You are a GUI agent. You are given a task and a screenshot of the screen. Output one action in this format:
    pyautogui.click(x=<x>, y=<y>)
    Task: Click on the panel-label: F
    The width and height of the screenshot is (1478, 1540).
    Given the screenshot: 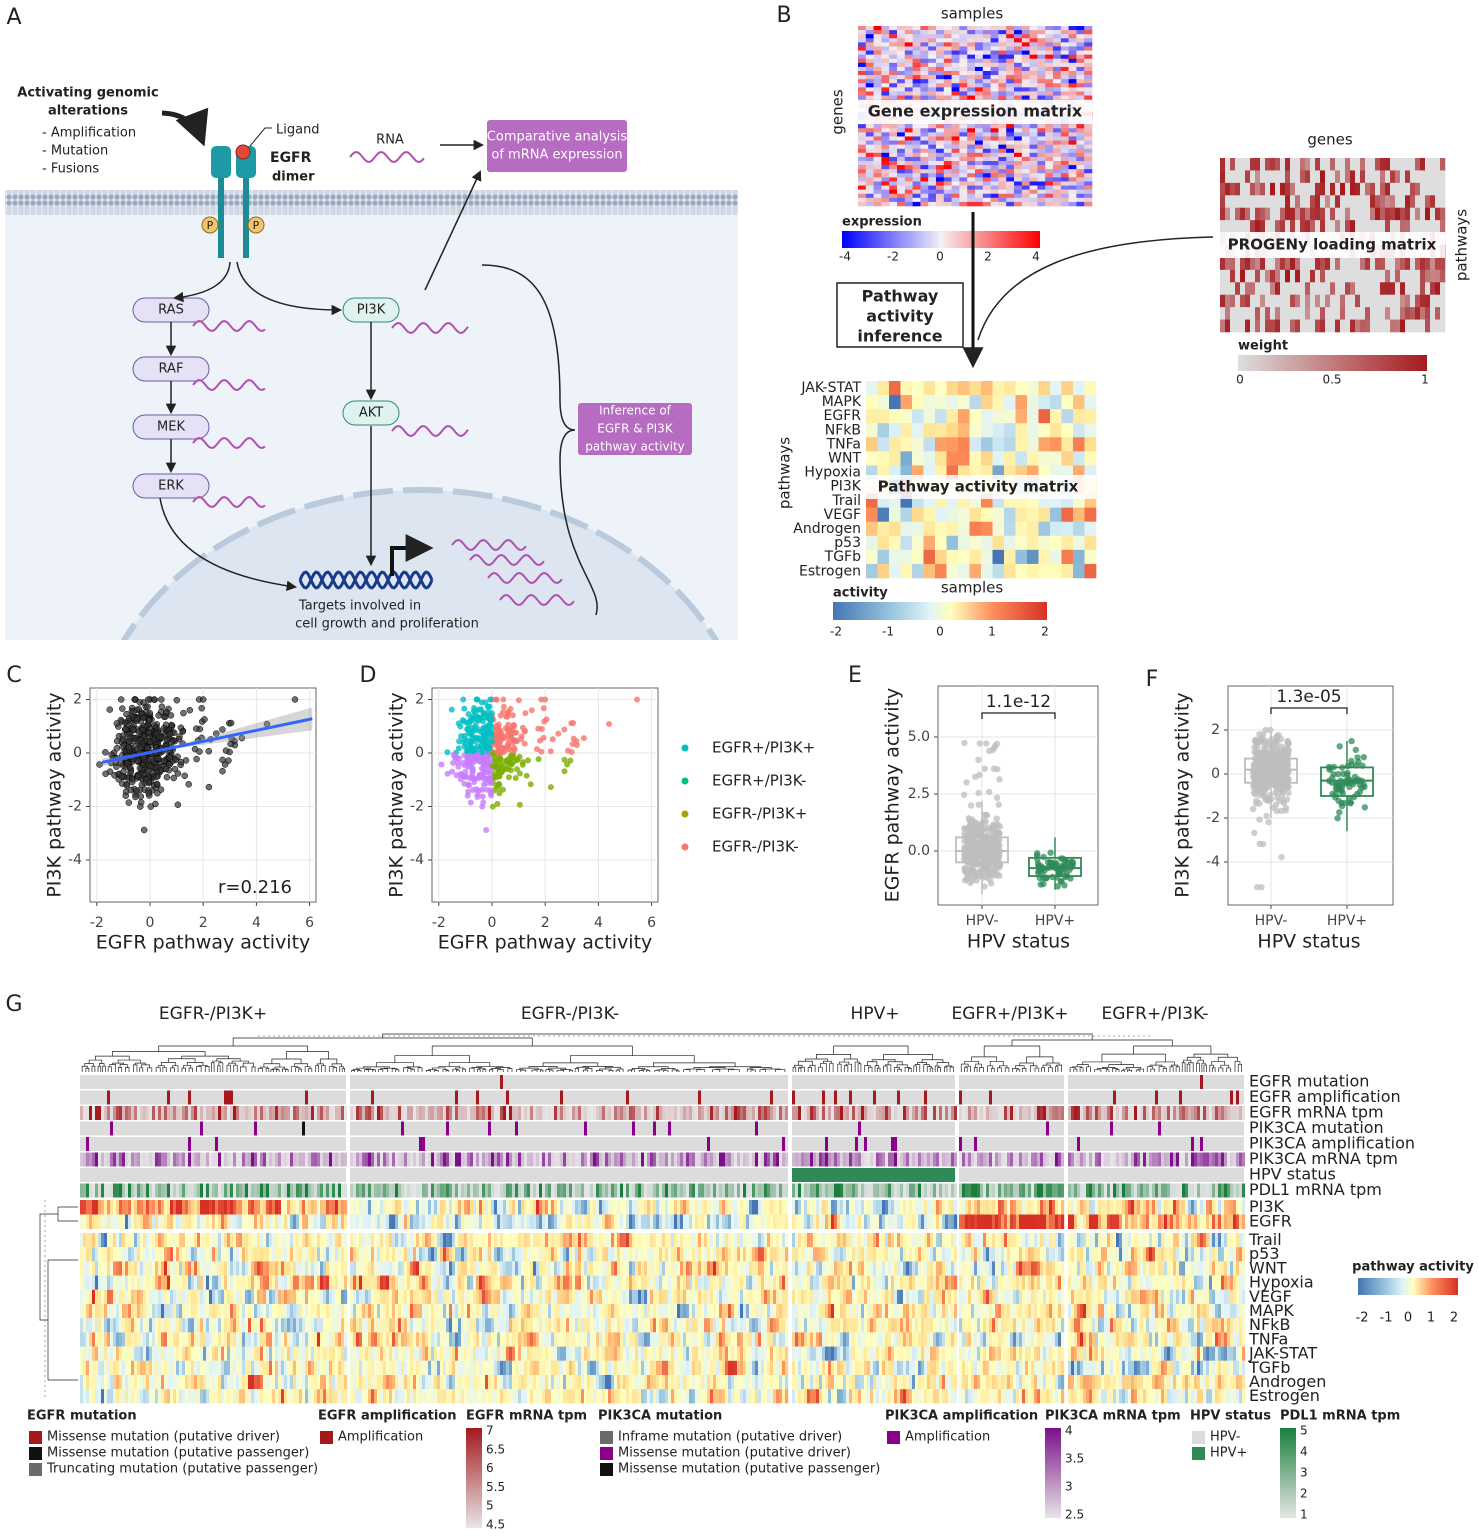 What is the action you would take?
    pyautogui.click(x=1152, y=679)
    